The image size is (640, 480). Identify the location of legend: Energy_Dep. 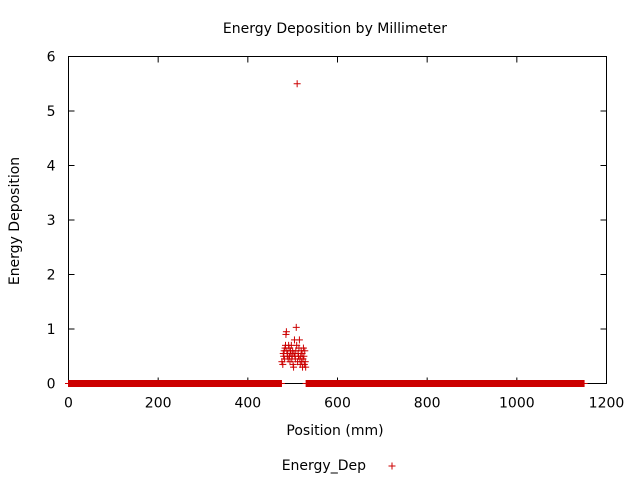
(339, 466).